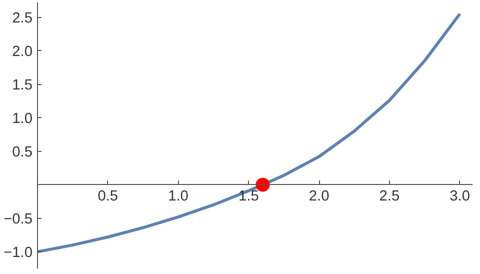 Image resolution: width=480 pixels, height=274 pixels. What do you see at coordinates (319, 196) in the screenshot?
I see `x-tick-label: 2.0` at bounding box center [319, 196].